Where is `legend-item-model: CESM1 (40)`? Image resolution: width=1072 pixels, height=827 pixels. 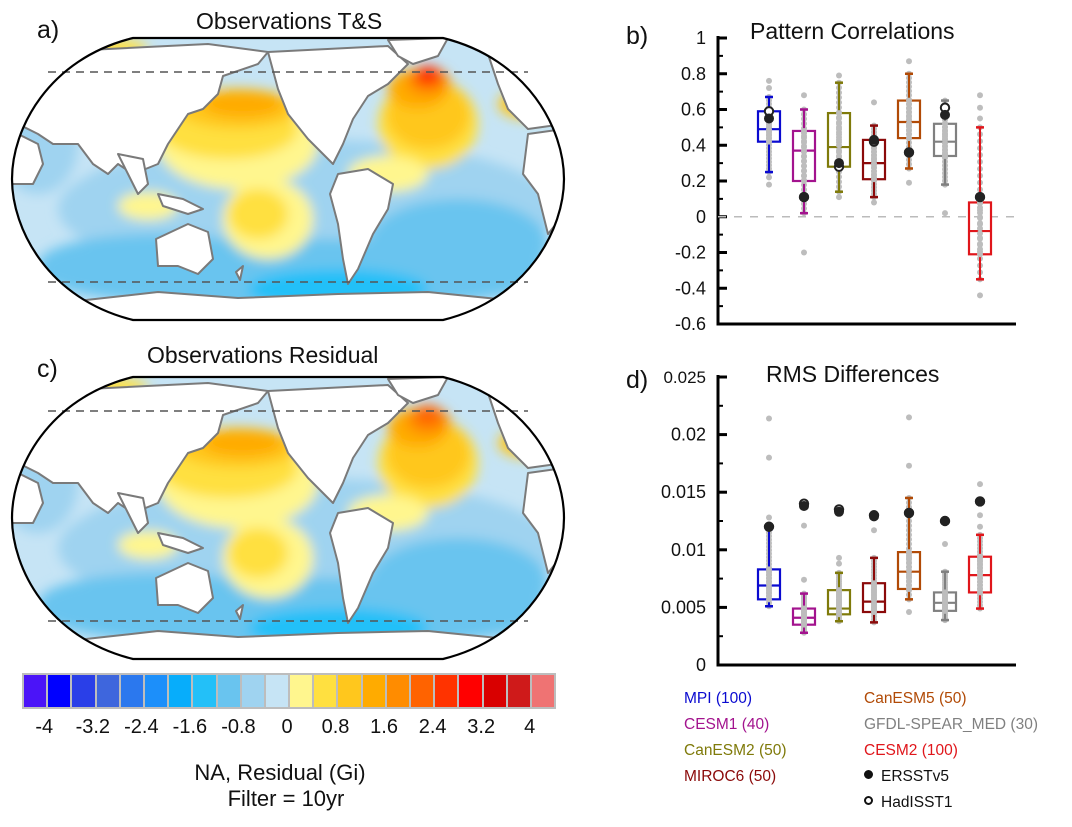
legend-item-model: CESM1 (40) is located at coordinates (727, 724).